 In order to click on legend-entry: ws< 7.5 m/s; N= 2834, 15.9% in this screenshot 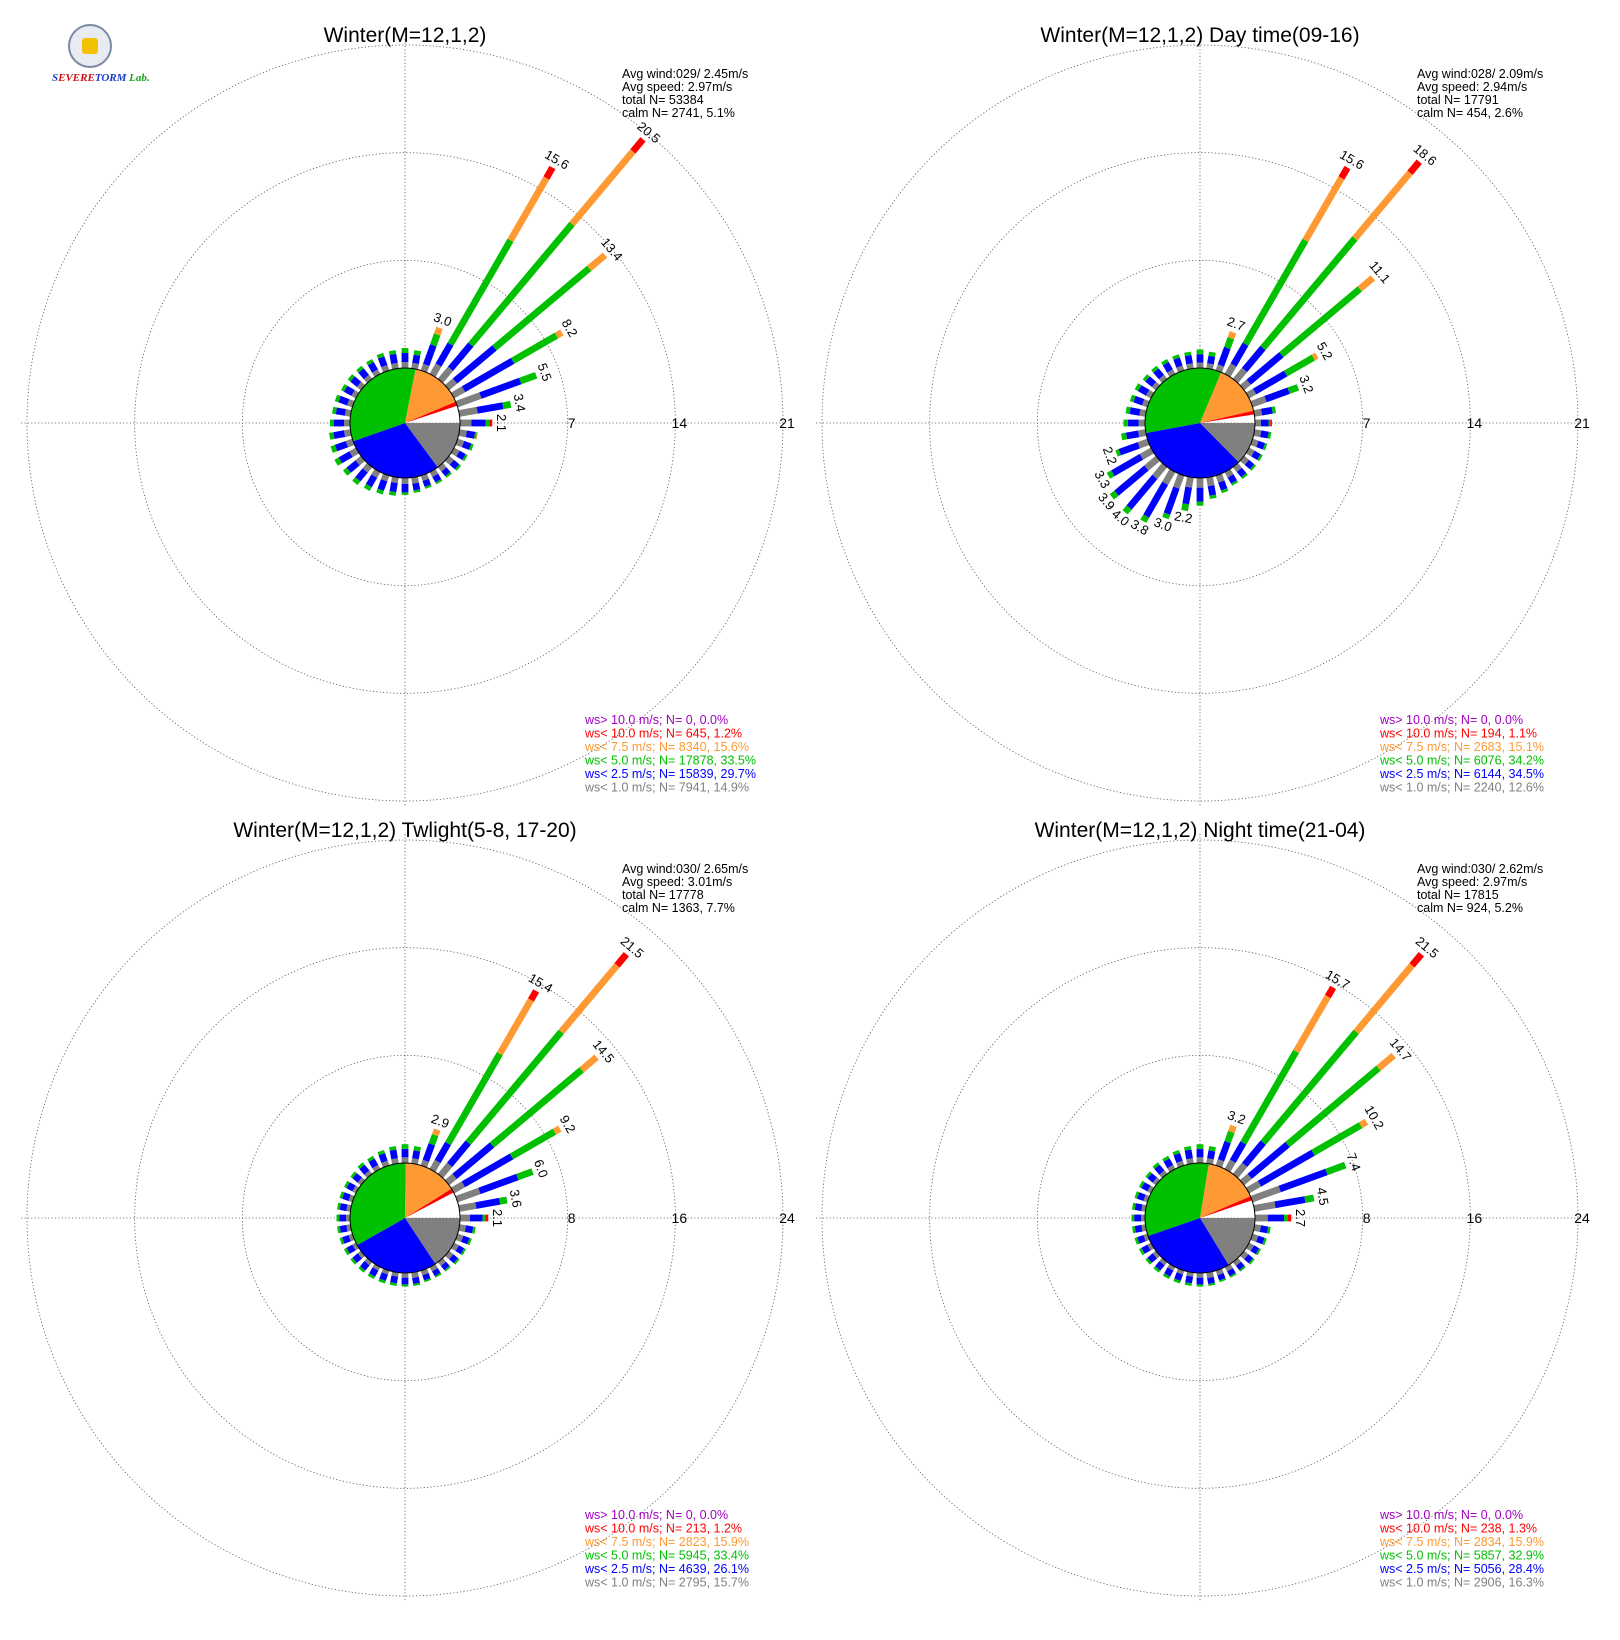, I will do `click(1461, 1542)`.